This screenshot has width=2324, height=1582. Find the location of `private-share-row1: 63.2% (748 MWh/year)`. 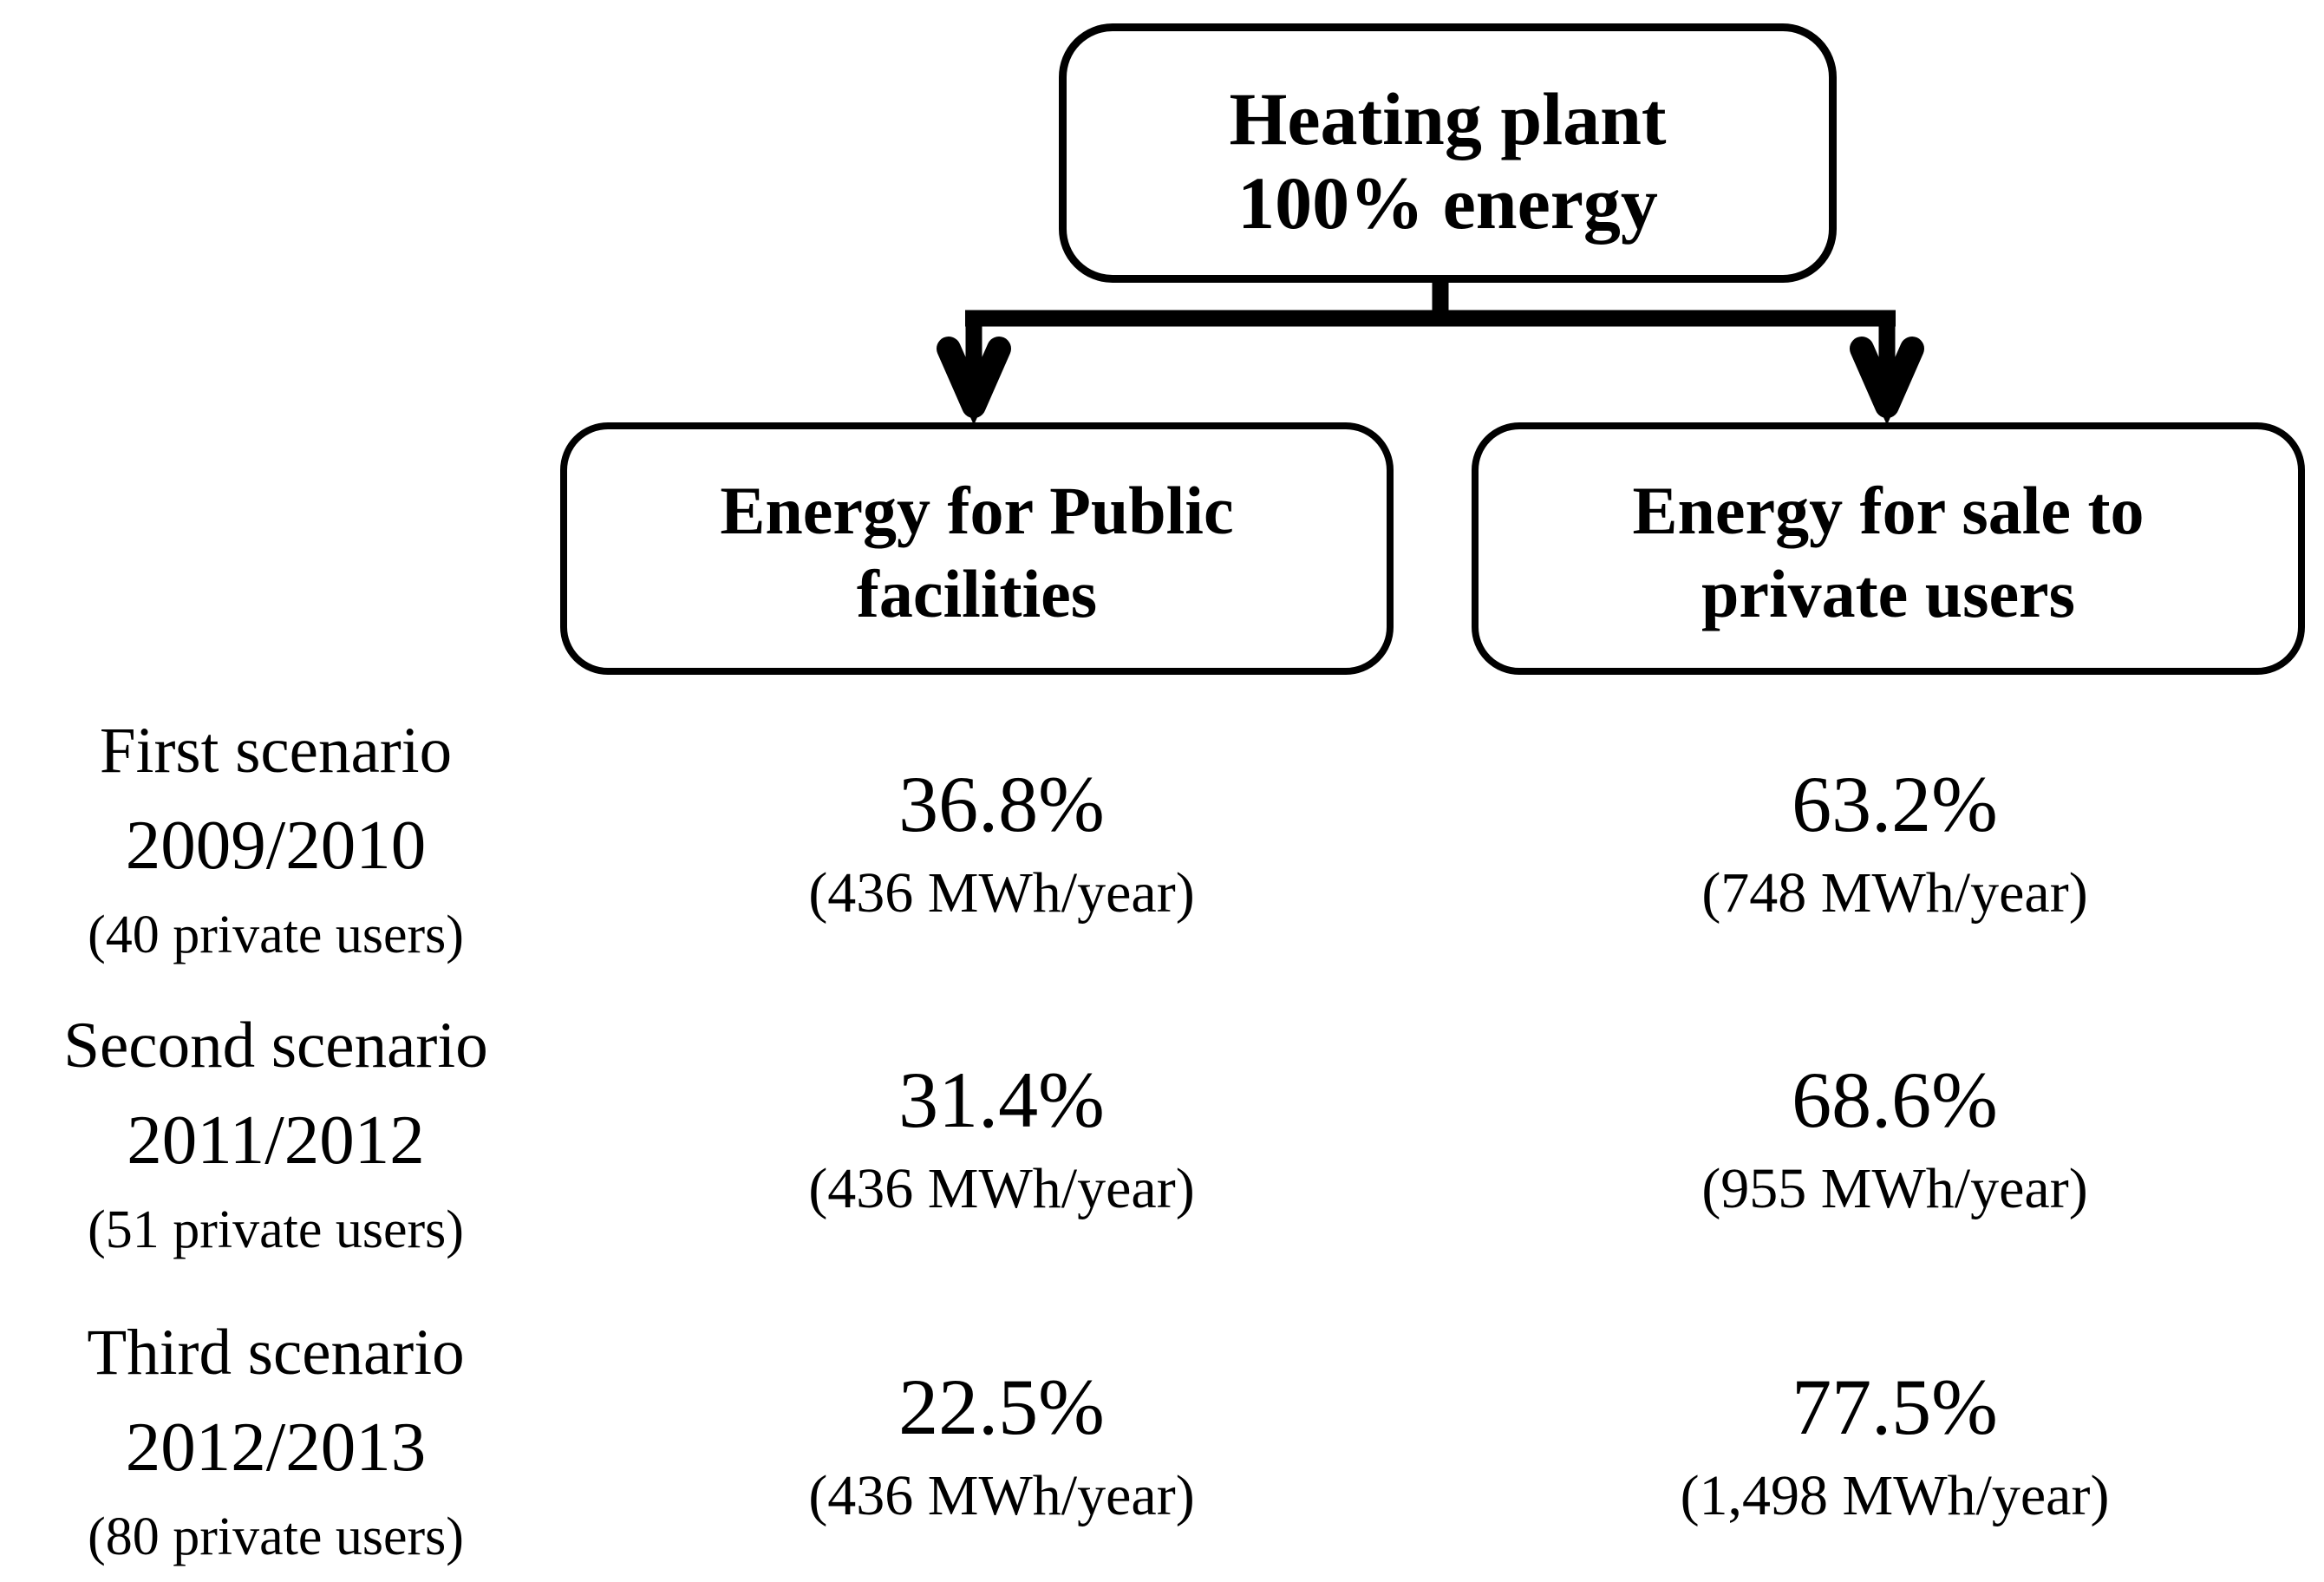

private-share-row1: 63.2% (748 MWh/year) is located at coordinates (1895, 845).